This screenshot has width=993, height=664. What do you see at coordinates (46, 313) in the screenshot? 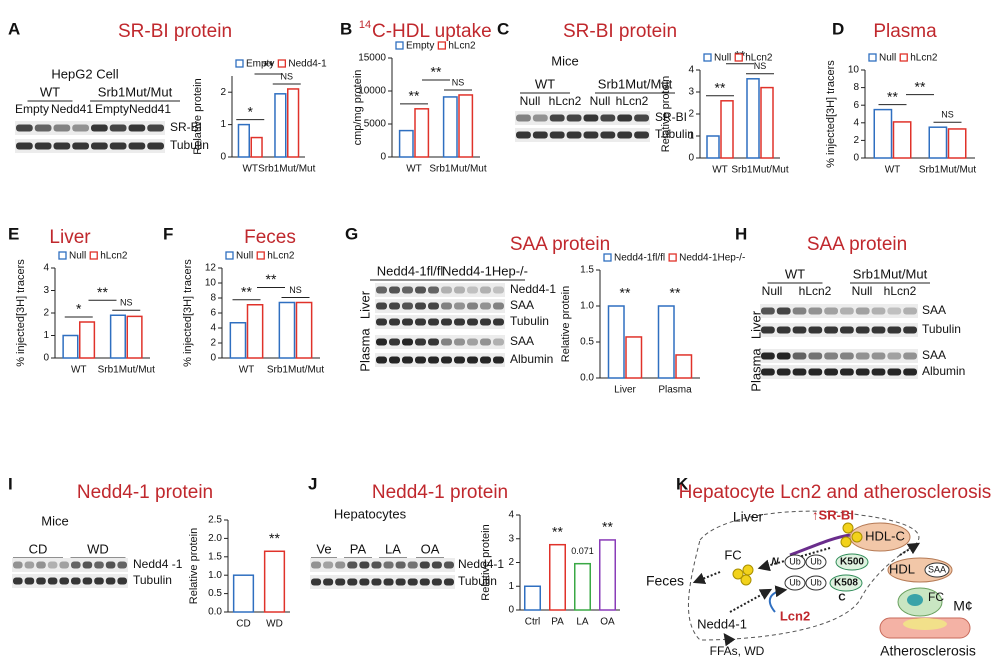
I see `y-tick-label: 2` at bounding box center [46, 313].